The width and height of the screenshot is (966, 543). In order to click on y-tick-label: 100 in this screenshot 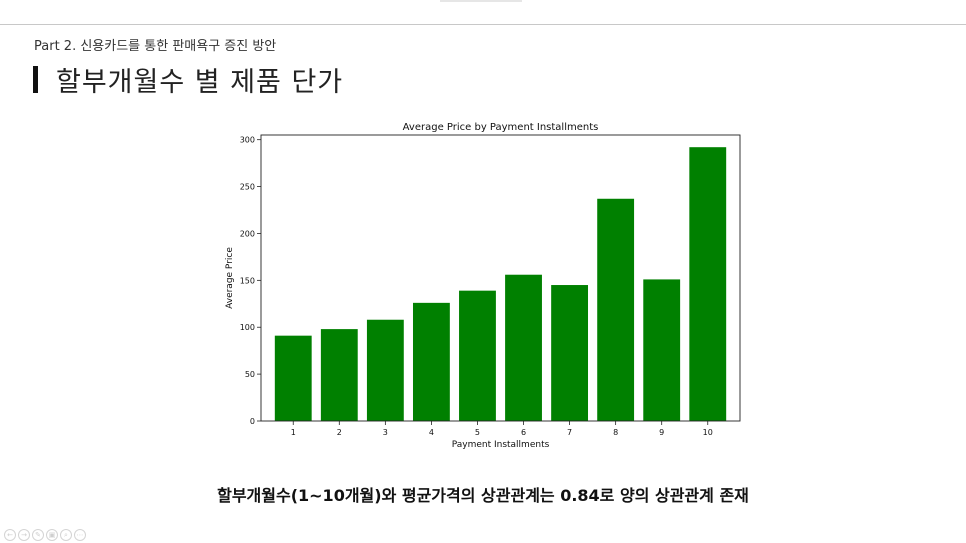, I will do `click(247, 327)`.